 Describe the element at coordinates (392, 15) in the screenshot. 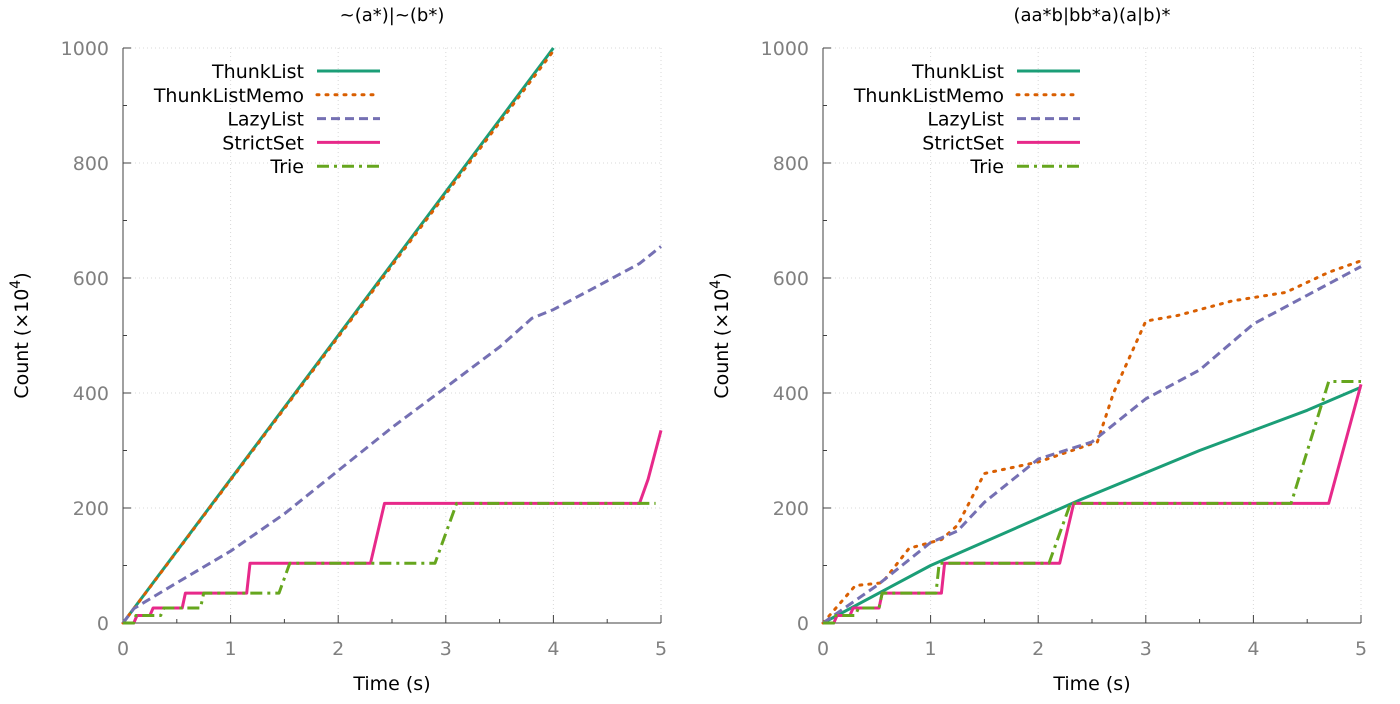

I see `chart-title: ~(a*)|~(b*)` at that location.